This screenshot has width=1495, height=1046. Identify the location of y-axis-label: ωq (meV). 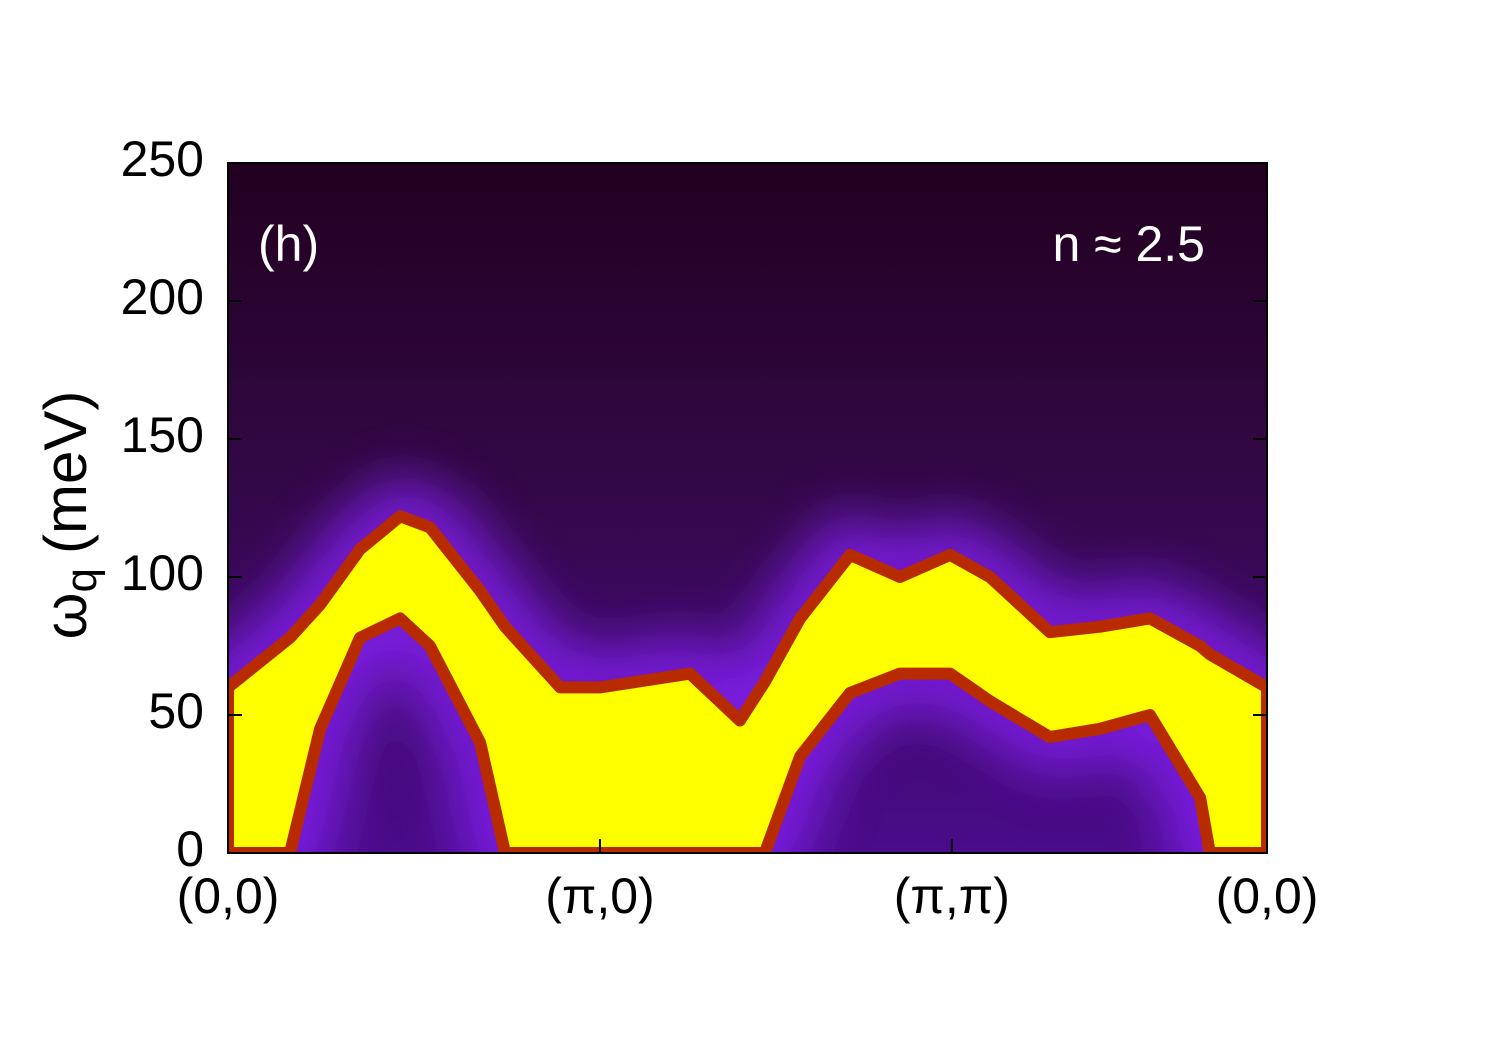
(69, 515).